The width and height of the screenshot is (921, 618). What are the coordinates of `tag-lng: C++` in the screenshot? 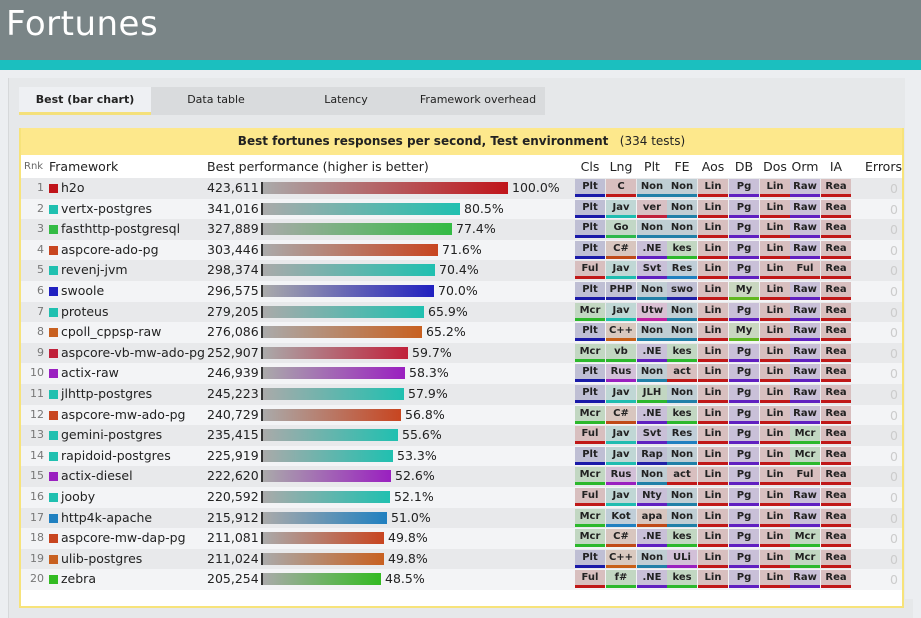 It's located at (621, 332).